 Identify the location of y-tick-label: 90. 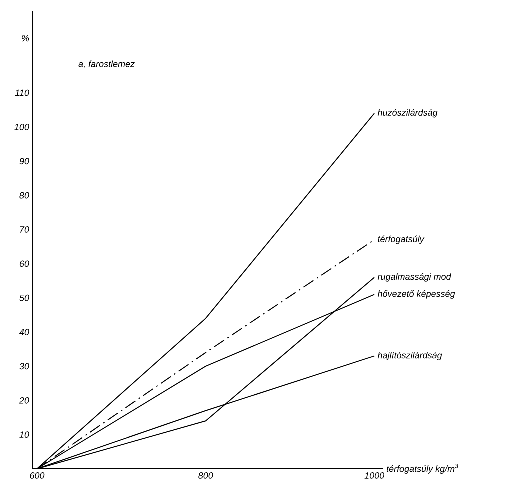
(25, 161).